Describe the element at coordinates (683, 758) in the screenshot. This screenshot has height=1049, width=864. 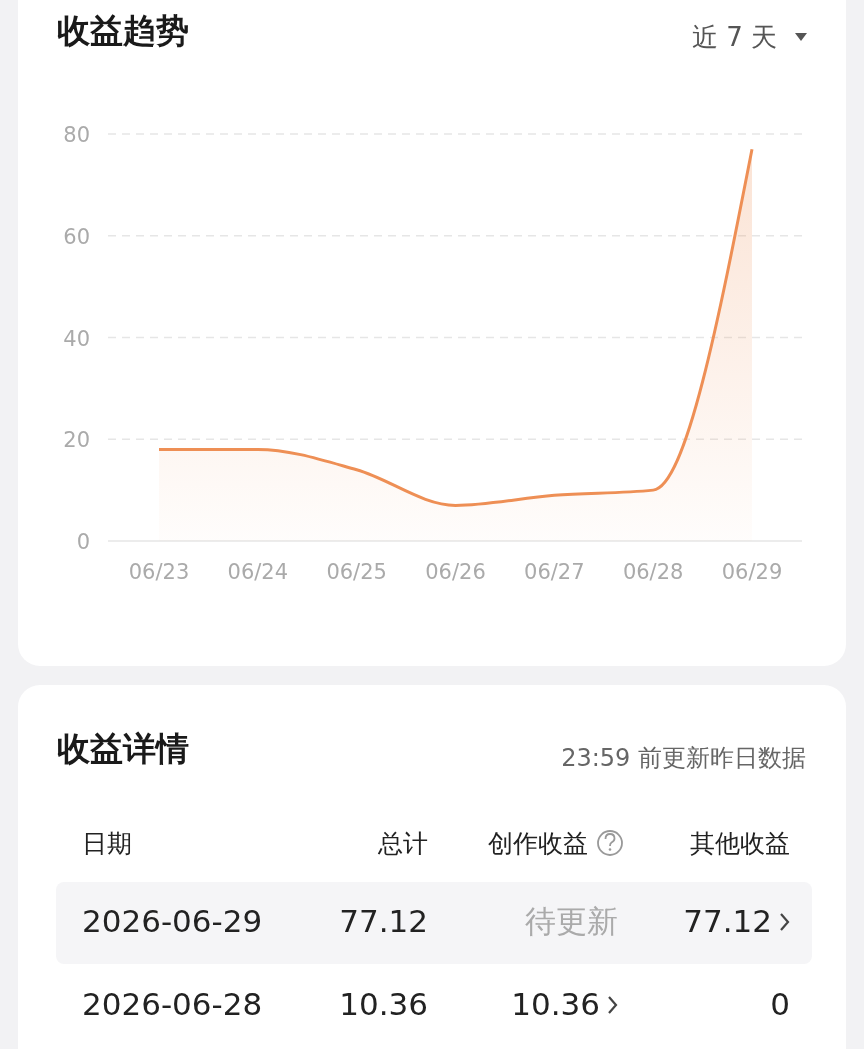
I see `text: 23:59 前更新昨日数据` at that location.